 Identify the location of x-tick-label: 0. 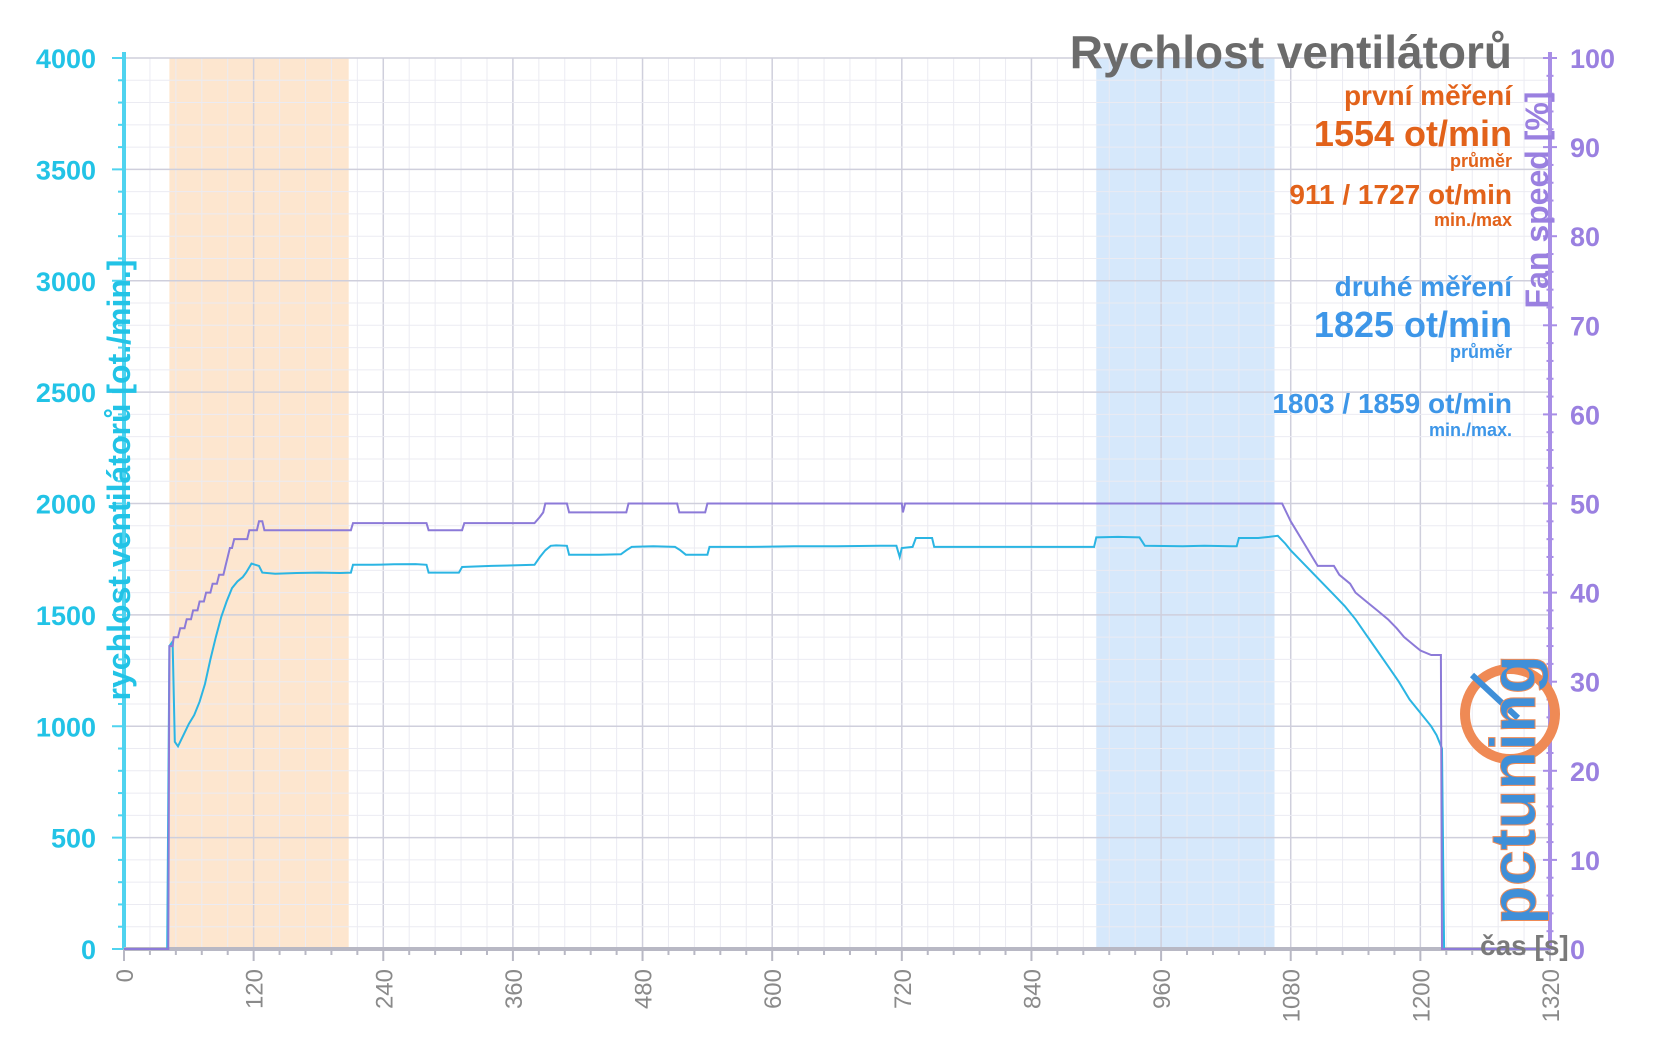
(125, 975).